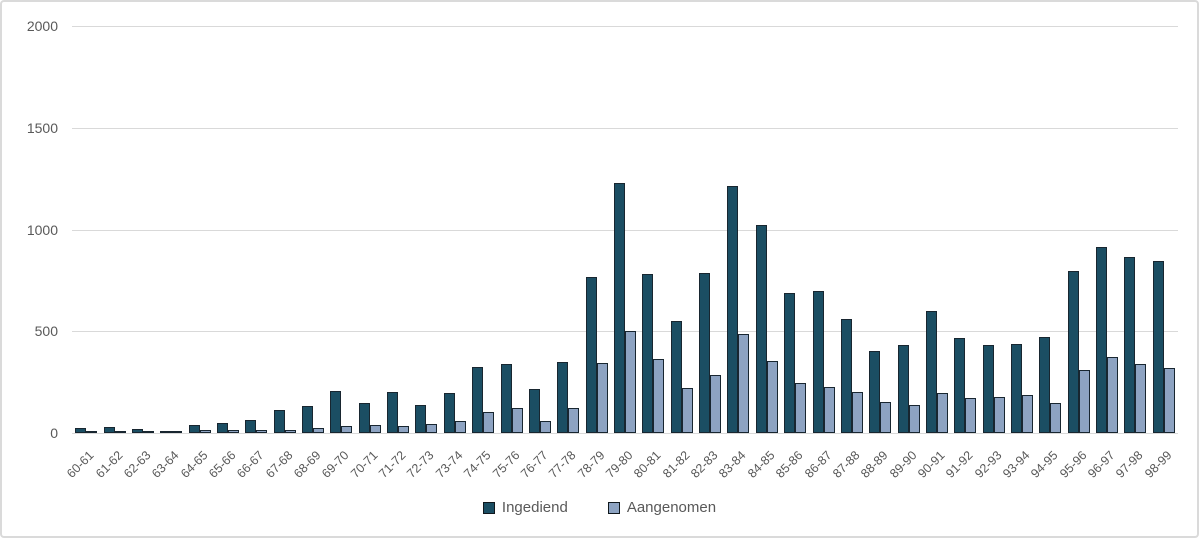  Describe the element at coordinates (988, 464) in the screenshot. I see `x-tick-label-92-93: 92-93` at that location.